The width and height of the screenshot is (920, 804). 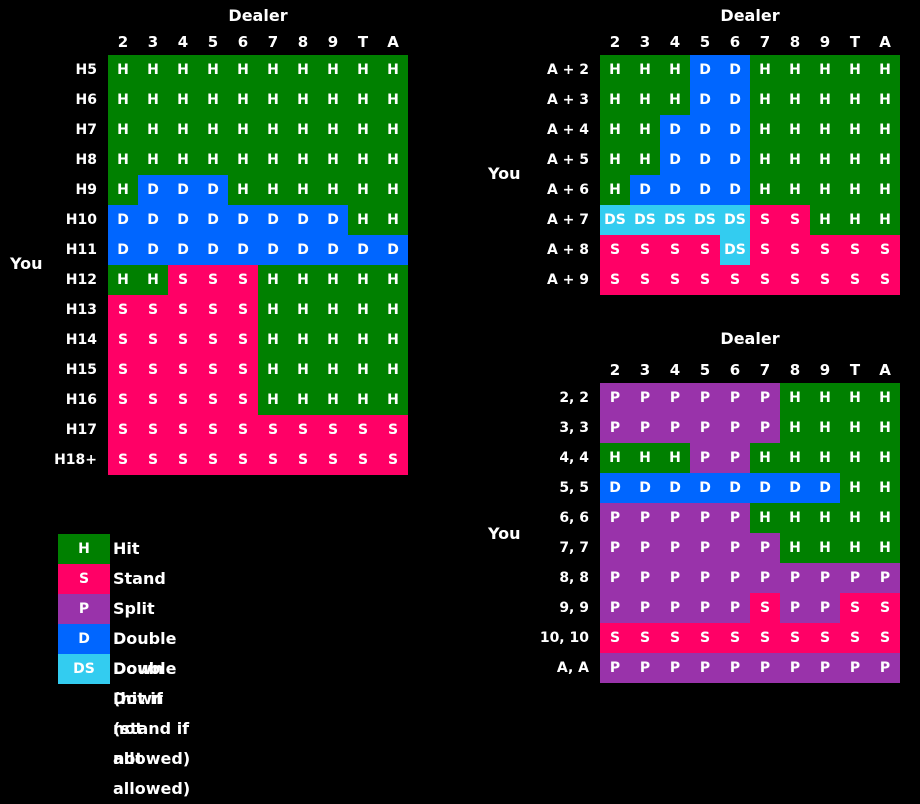 I want to click on hand-label: A + 8, so click(x=567, y=250).